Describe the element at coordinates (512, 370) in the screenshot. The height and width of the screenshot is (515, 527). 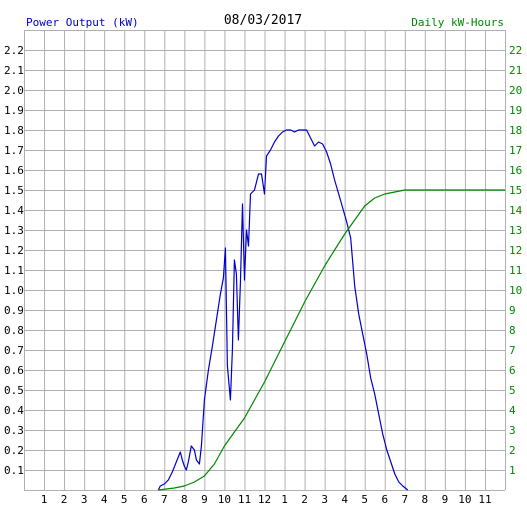
I see `y-right-tick-label: 6` at that location.